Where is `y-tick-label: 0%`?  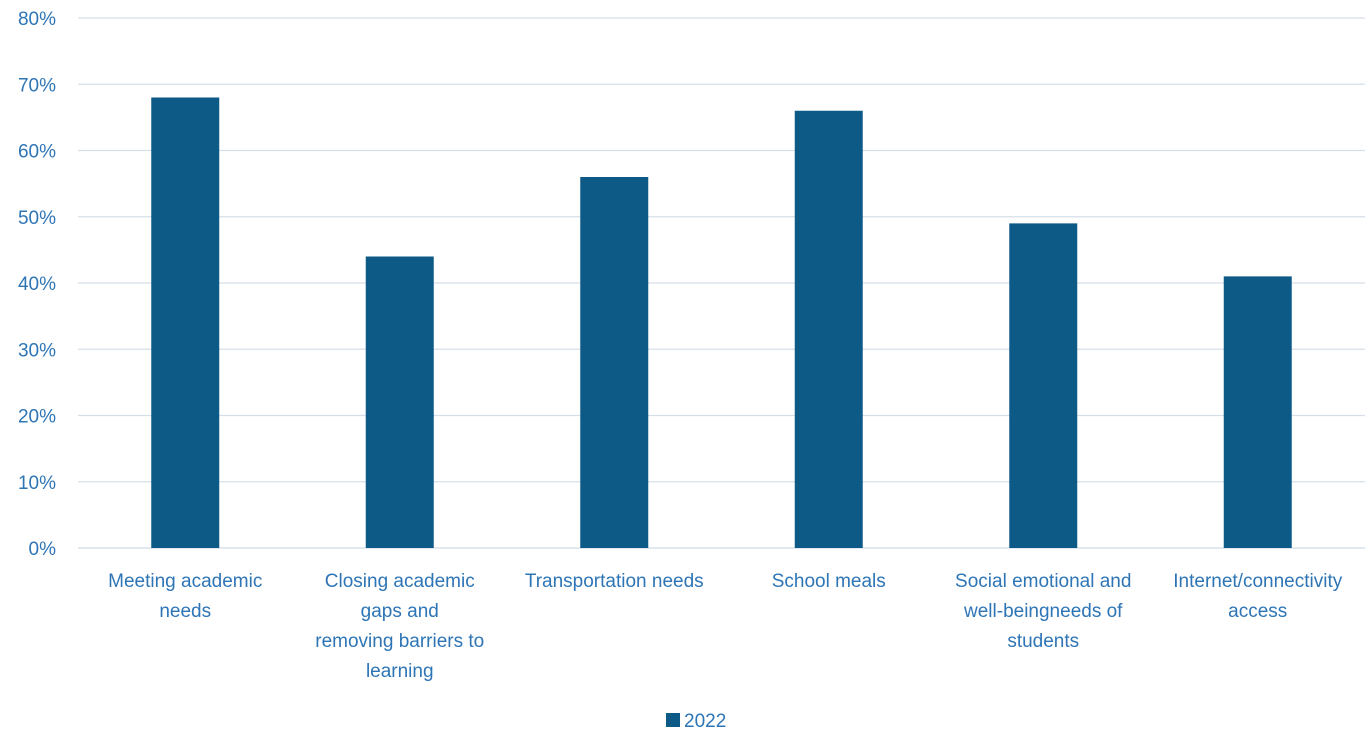
y-tick-label: 0% is located at coordinates (43, 549).